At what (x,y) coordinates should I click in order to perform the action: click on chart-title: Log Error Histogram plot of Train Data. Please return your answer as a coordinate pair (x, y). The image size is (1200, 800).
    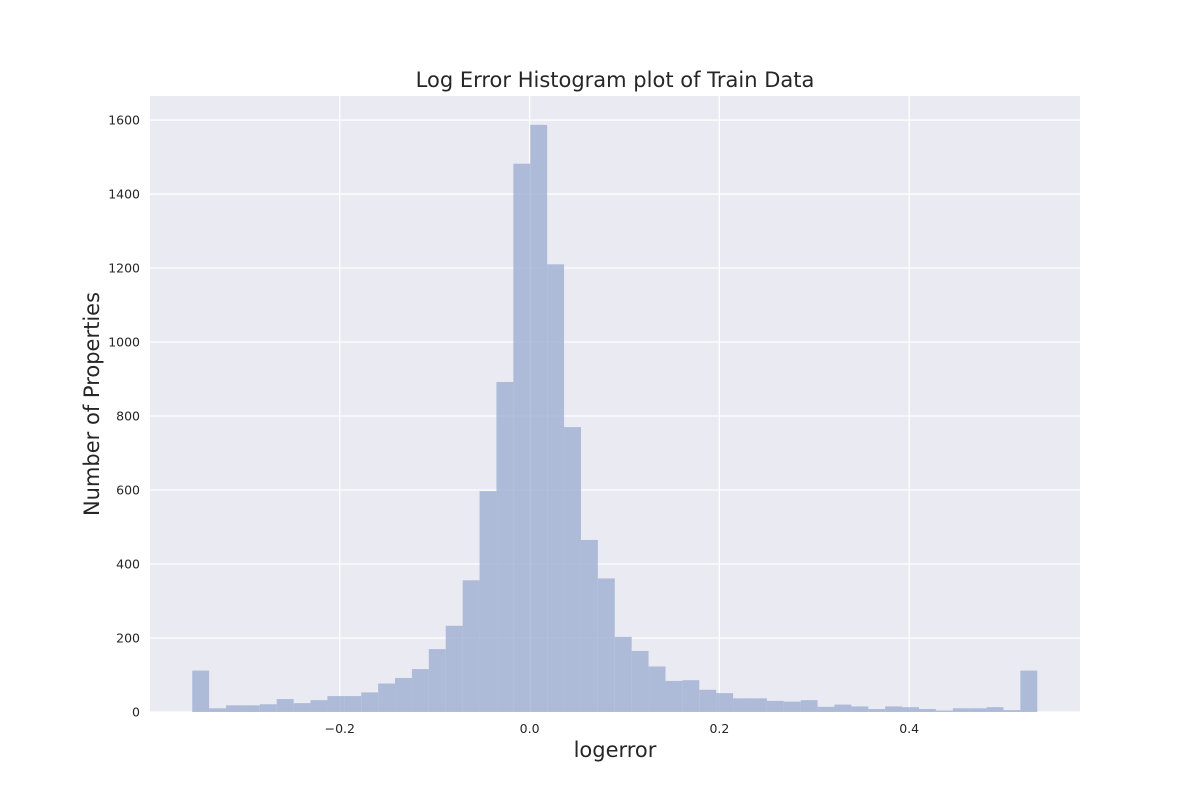
    Looking at the image, I should click on (615, 80).